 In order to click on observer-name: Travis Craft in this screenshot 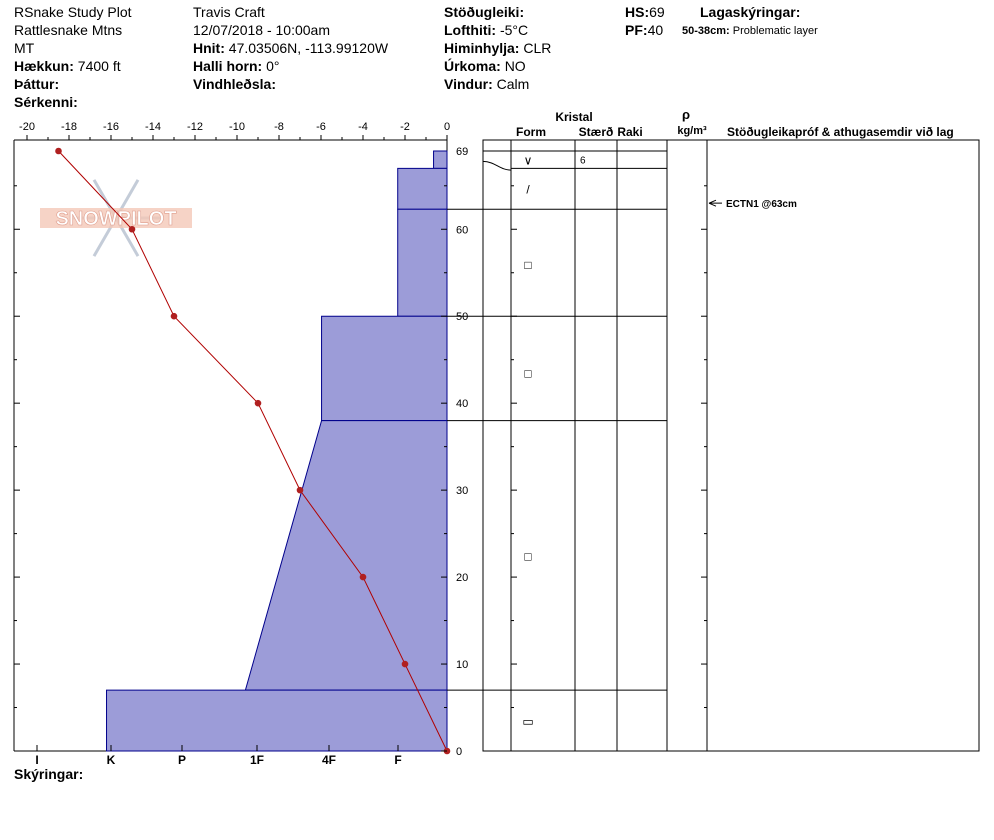, I will do `click(229, 12)`.